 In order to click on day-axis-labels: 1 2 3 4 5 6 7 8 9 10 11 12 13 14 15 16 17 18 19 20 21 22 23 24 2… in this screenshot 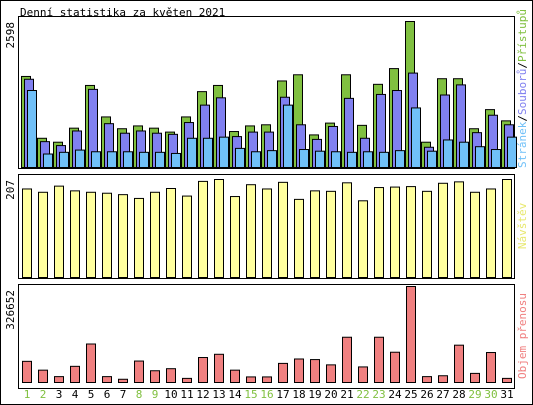, I will do `click(269, 394)`.